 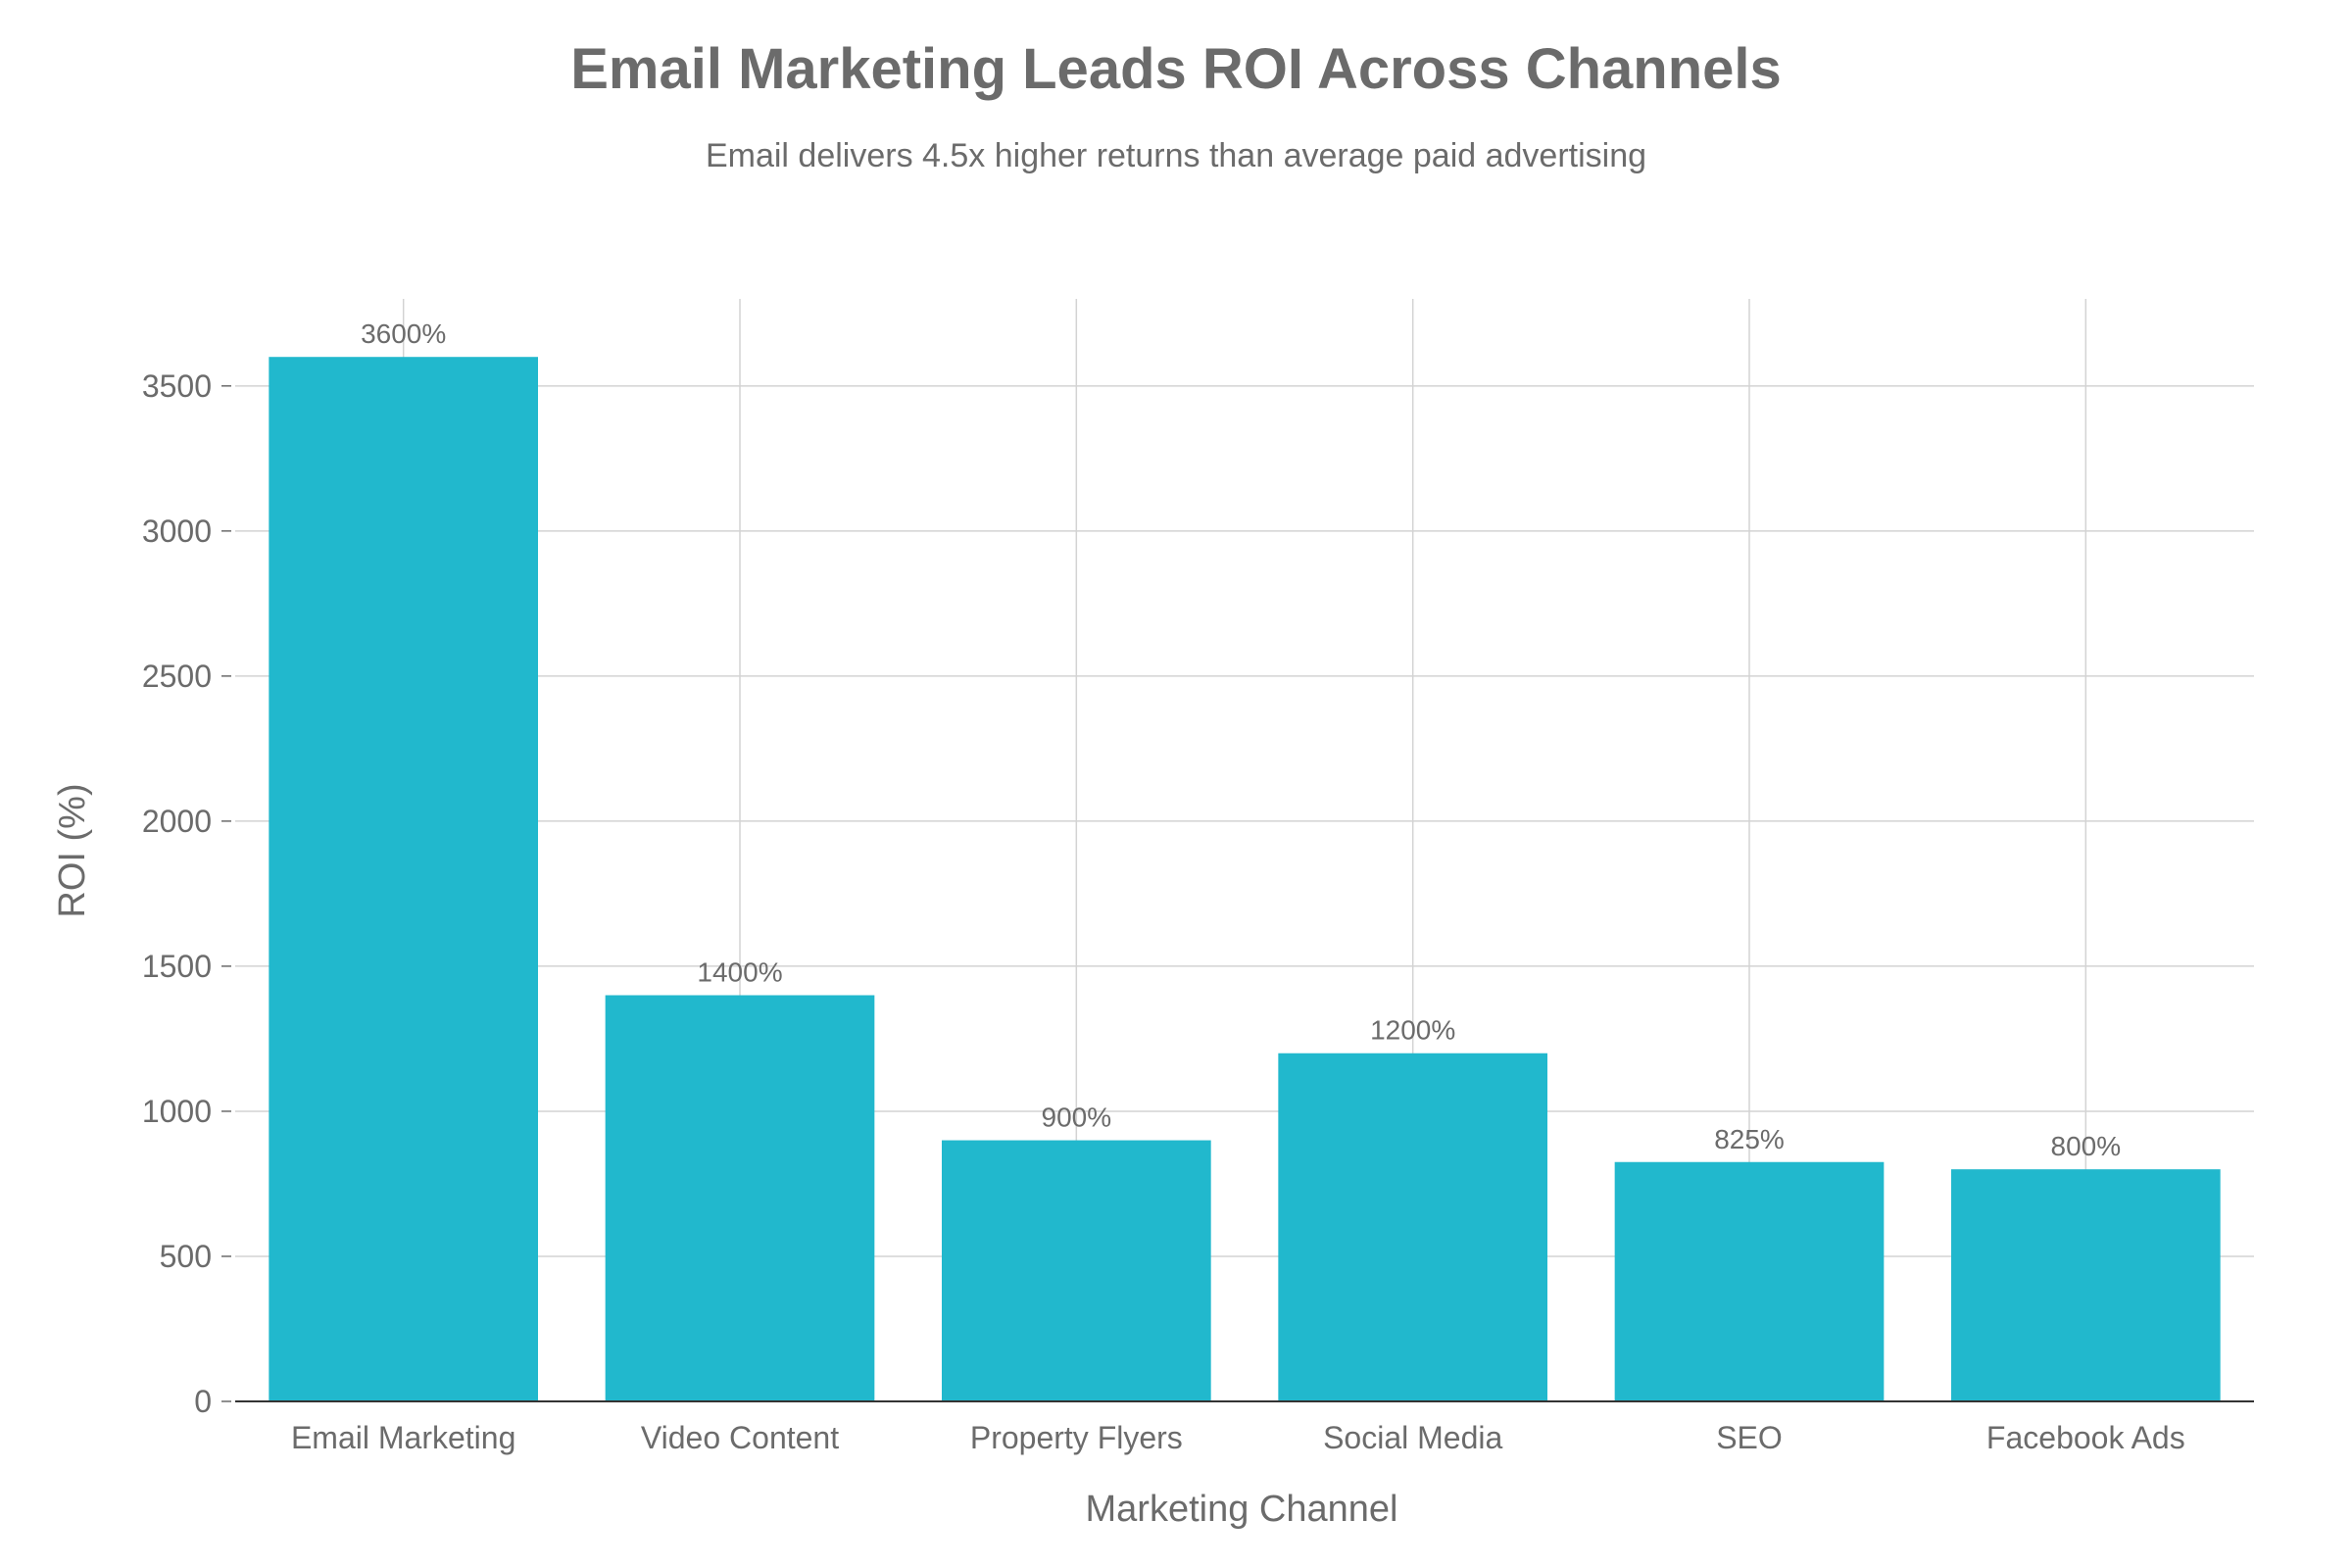 I want to click on y-tick-label: 1500, so click(x=177, y=966).